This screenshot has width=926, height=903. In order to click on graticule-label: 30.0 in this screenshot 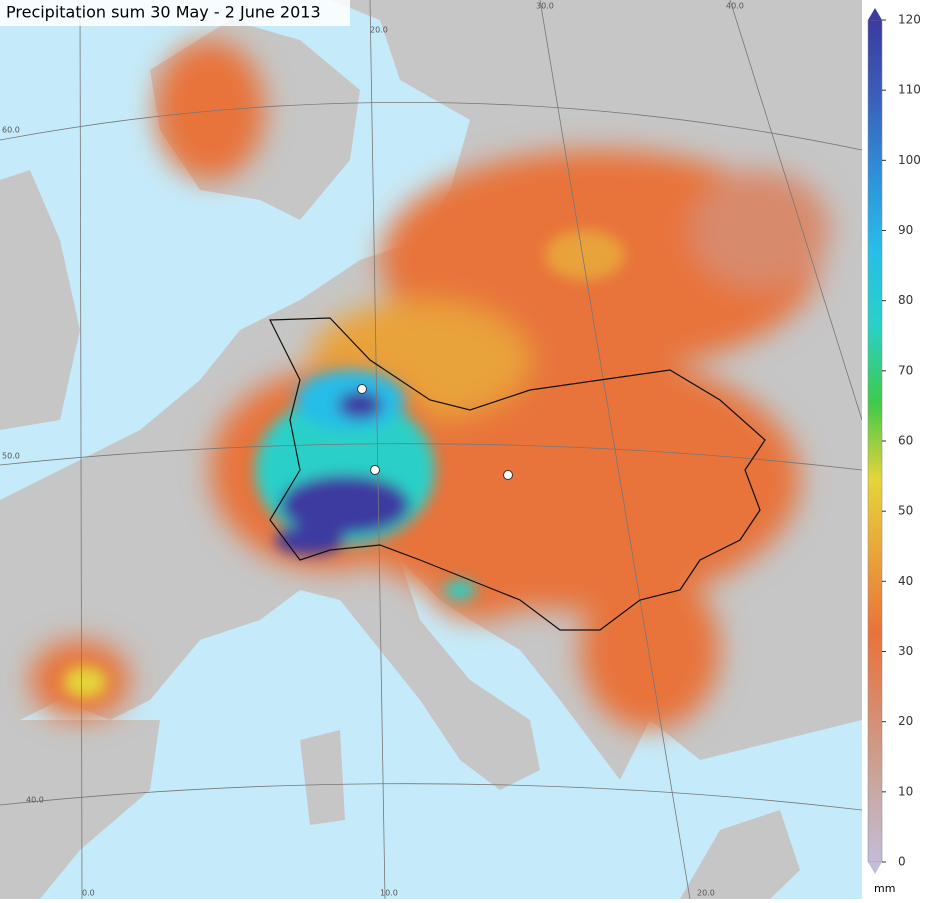, I will do `click(545, 6)`.